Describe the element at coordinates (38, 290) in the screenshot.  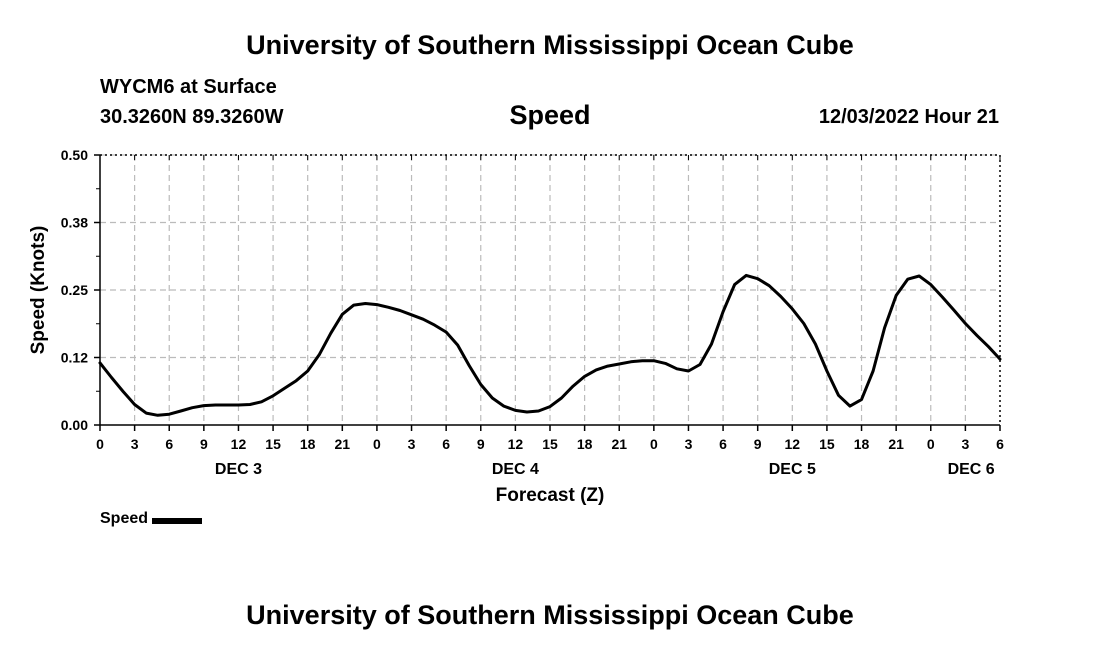
I see `y-axis-title: Speed (Knots)` at that location.